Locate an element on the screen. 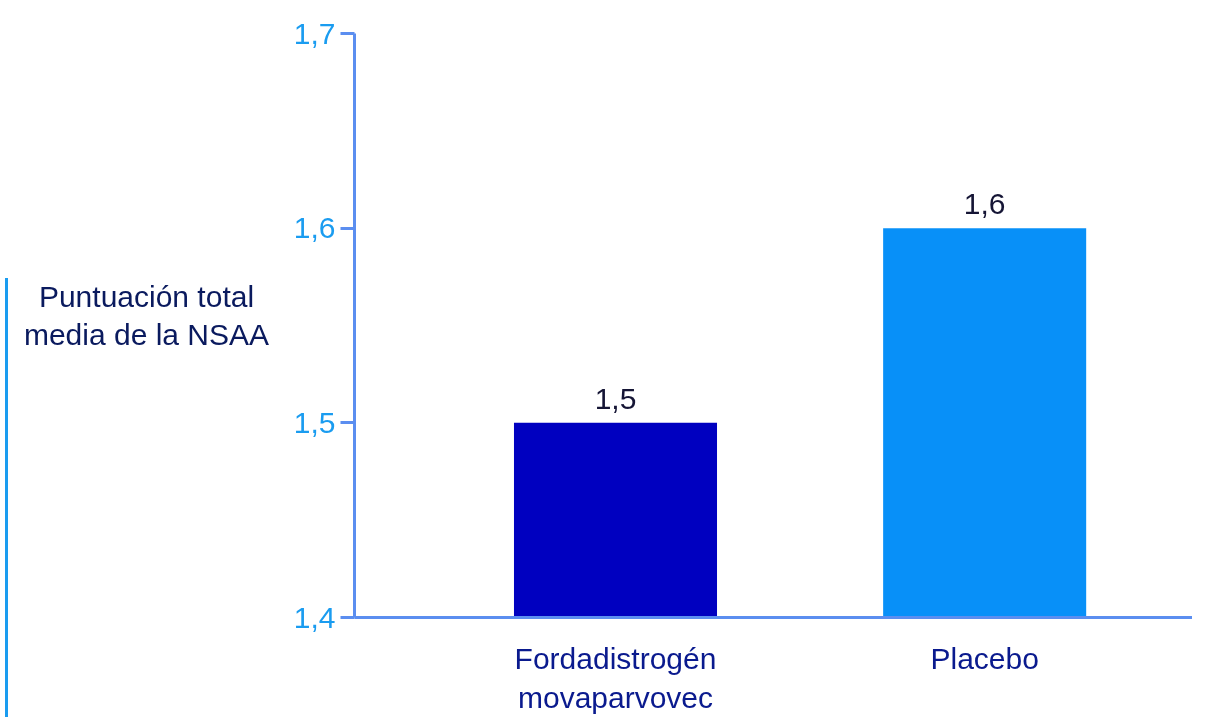 The width and height of the screenshot is (1212, 717). data-label: 1,5 is located at coordinates (615, 398).